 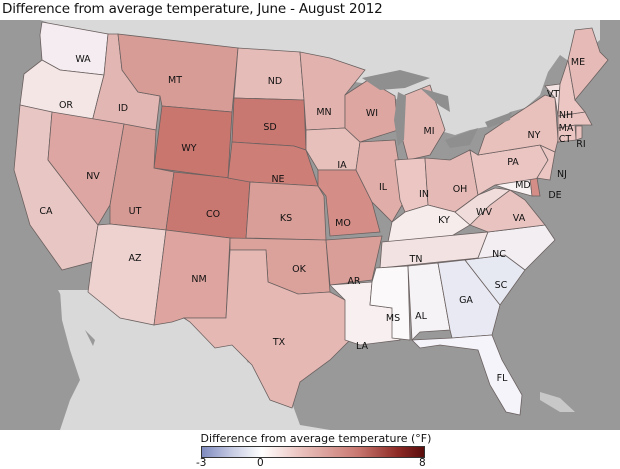 I want to click on legend-min-label: -3, so click(x=201, y=463).